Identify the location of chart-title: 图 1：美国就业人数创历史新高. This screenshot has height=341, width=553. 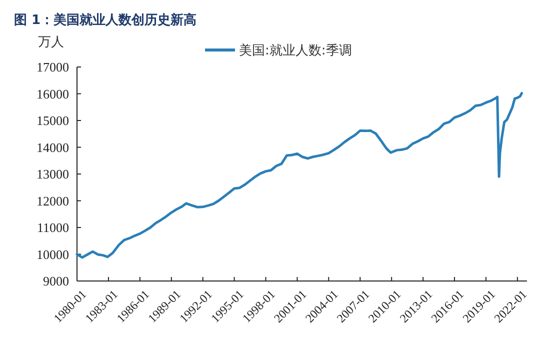
(105, 20).